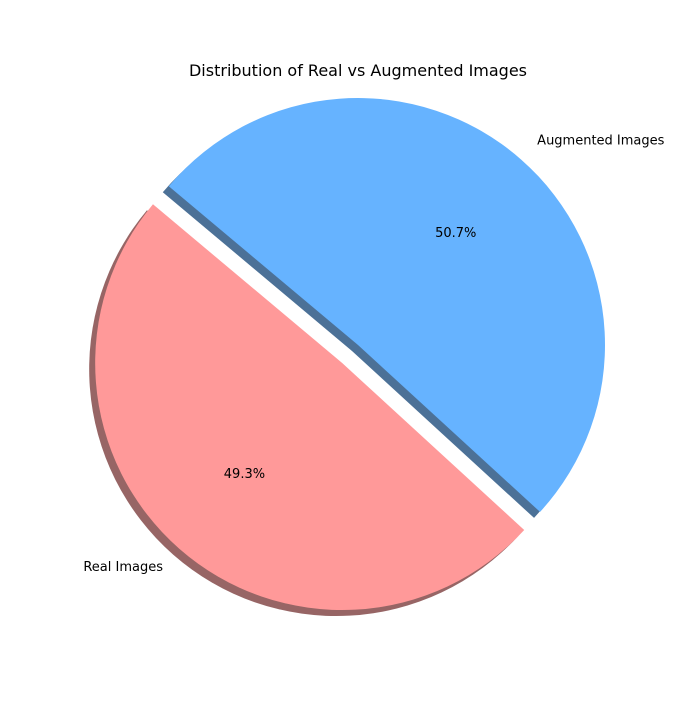 Image resolution: width=700 pixels, height=704 pixels. Describe the element at coordinates (600, 140) in the screenshot. I see `slice-label-augmented-images: Augmented Images` at that location.